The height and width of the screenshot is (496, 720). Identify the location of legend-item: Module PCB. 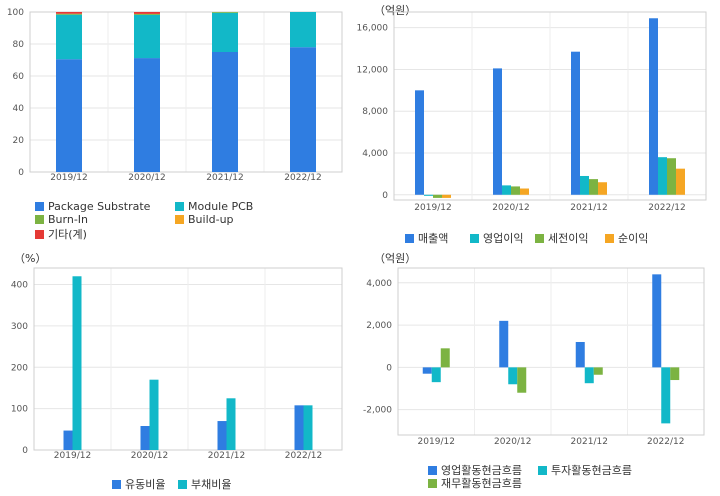
(214, 206).